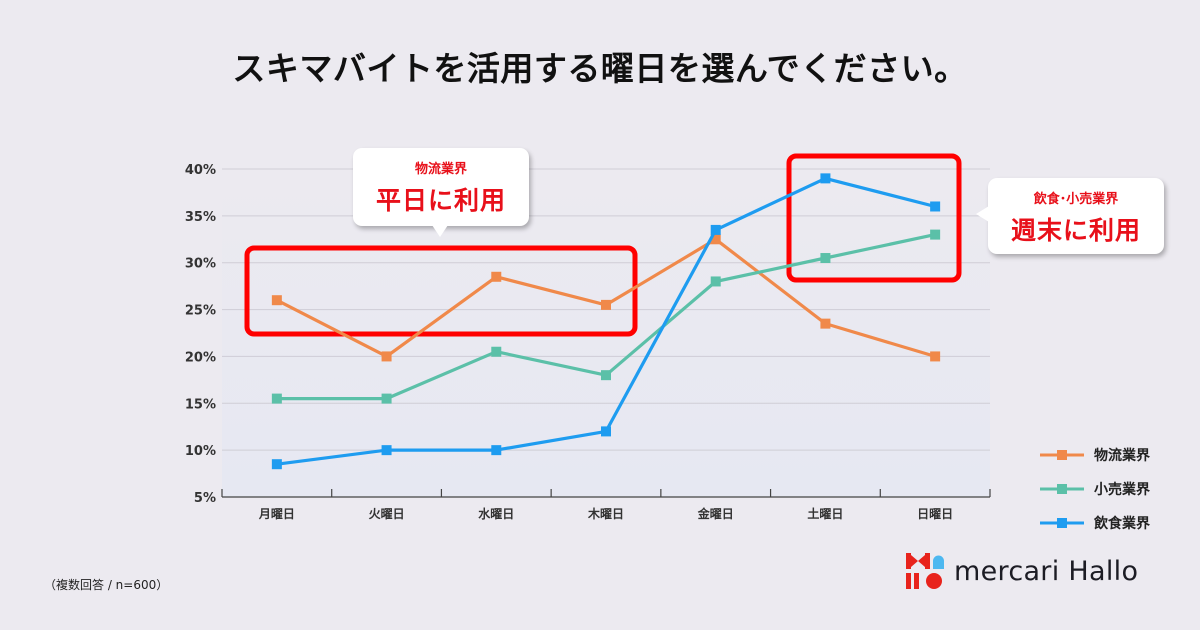 This screenshot has width=1200, height=630. I want to click on y-tick-label: 5%, so click(205, 498).